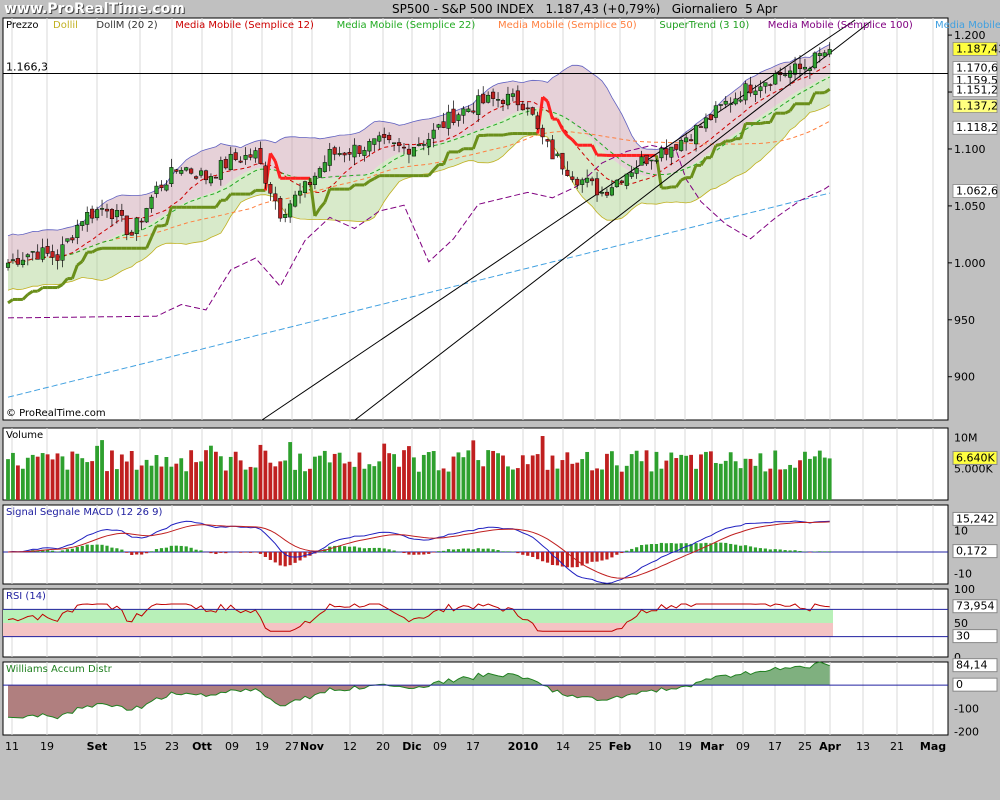  What do you see at coordinates (523, 746) in the screenshot?
I see `x-tick-label: 2010` at bounding box center [523, 746].